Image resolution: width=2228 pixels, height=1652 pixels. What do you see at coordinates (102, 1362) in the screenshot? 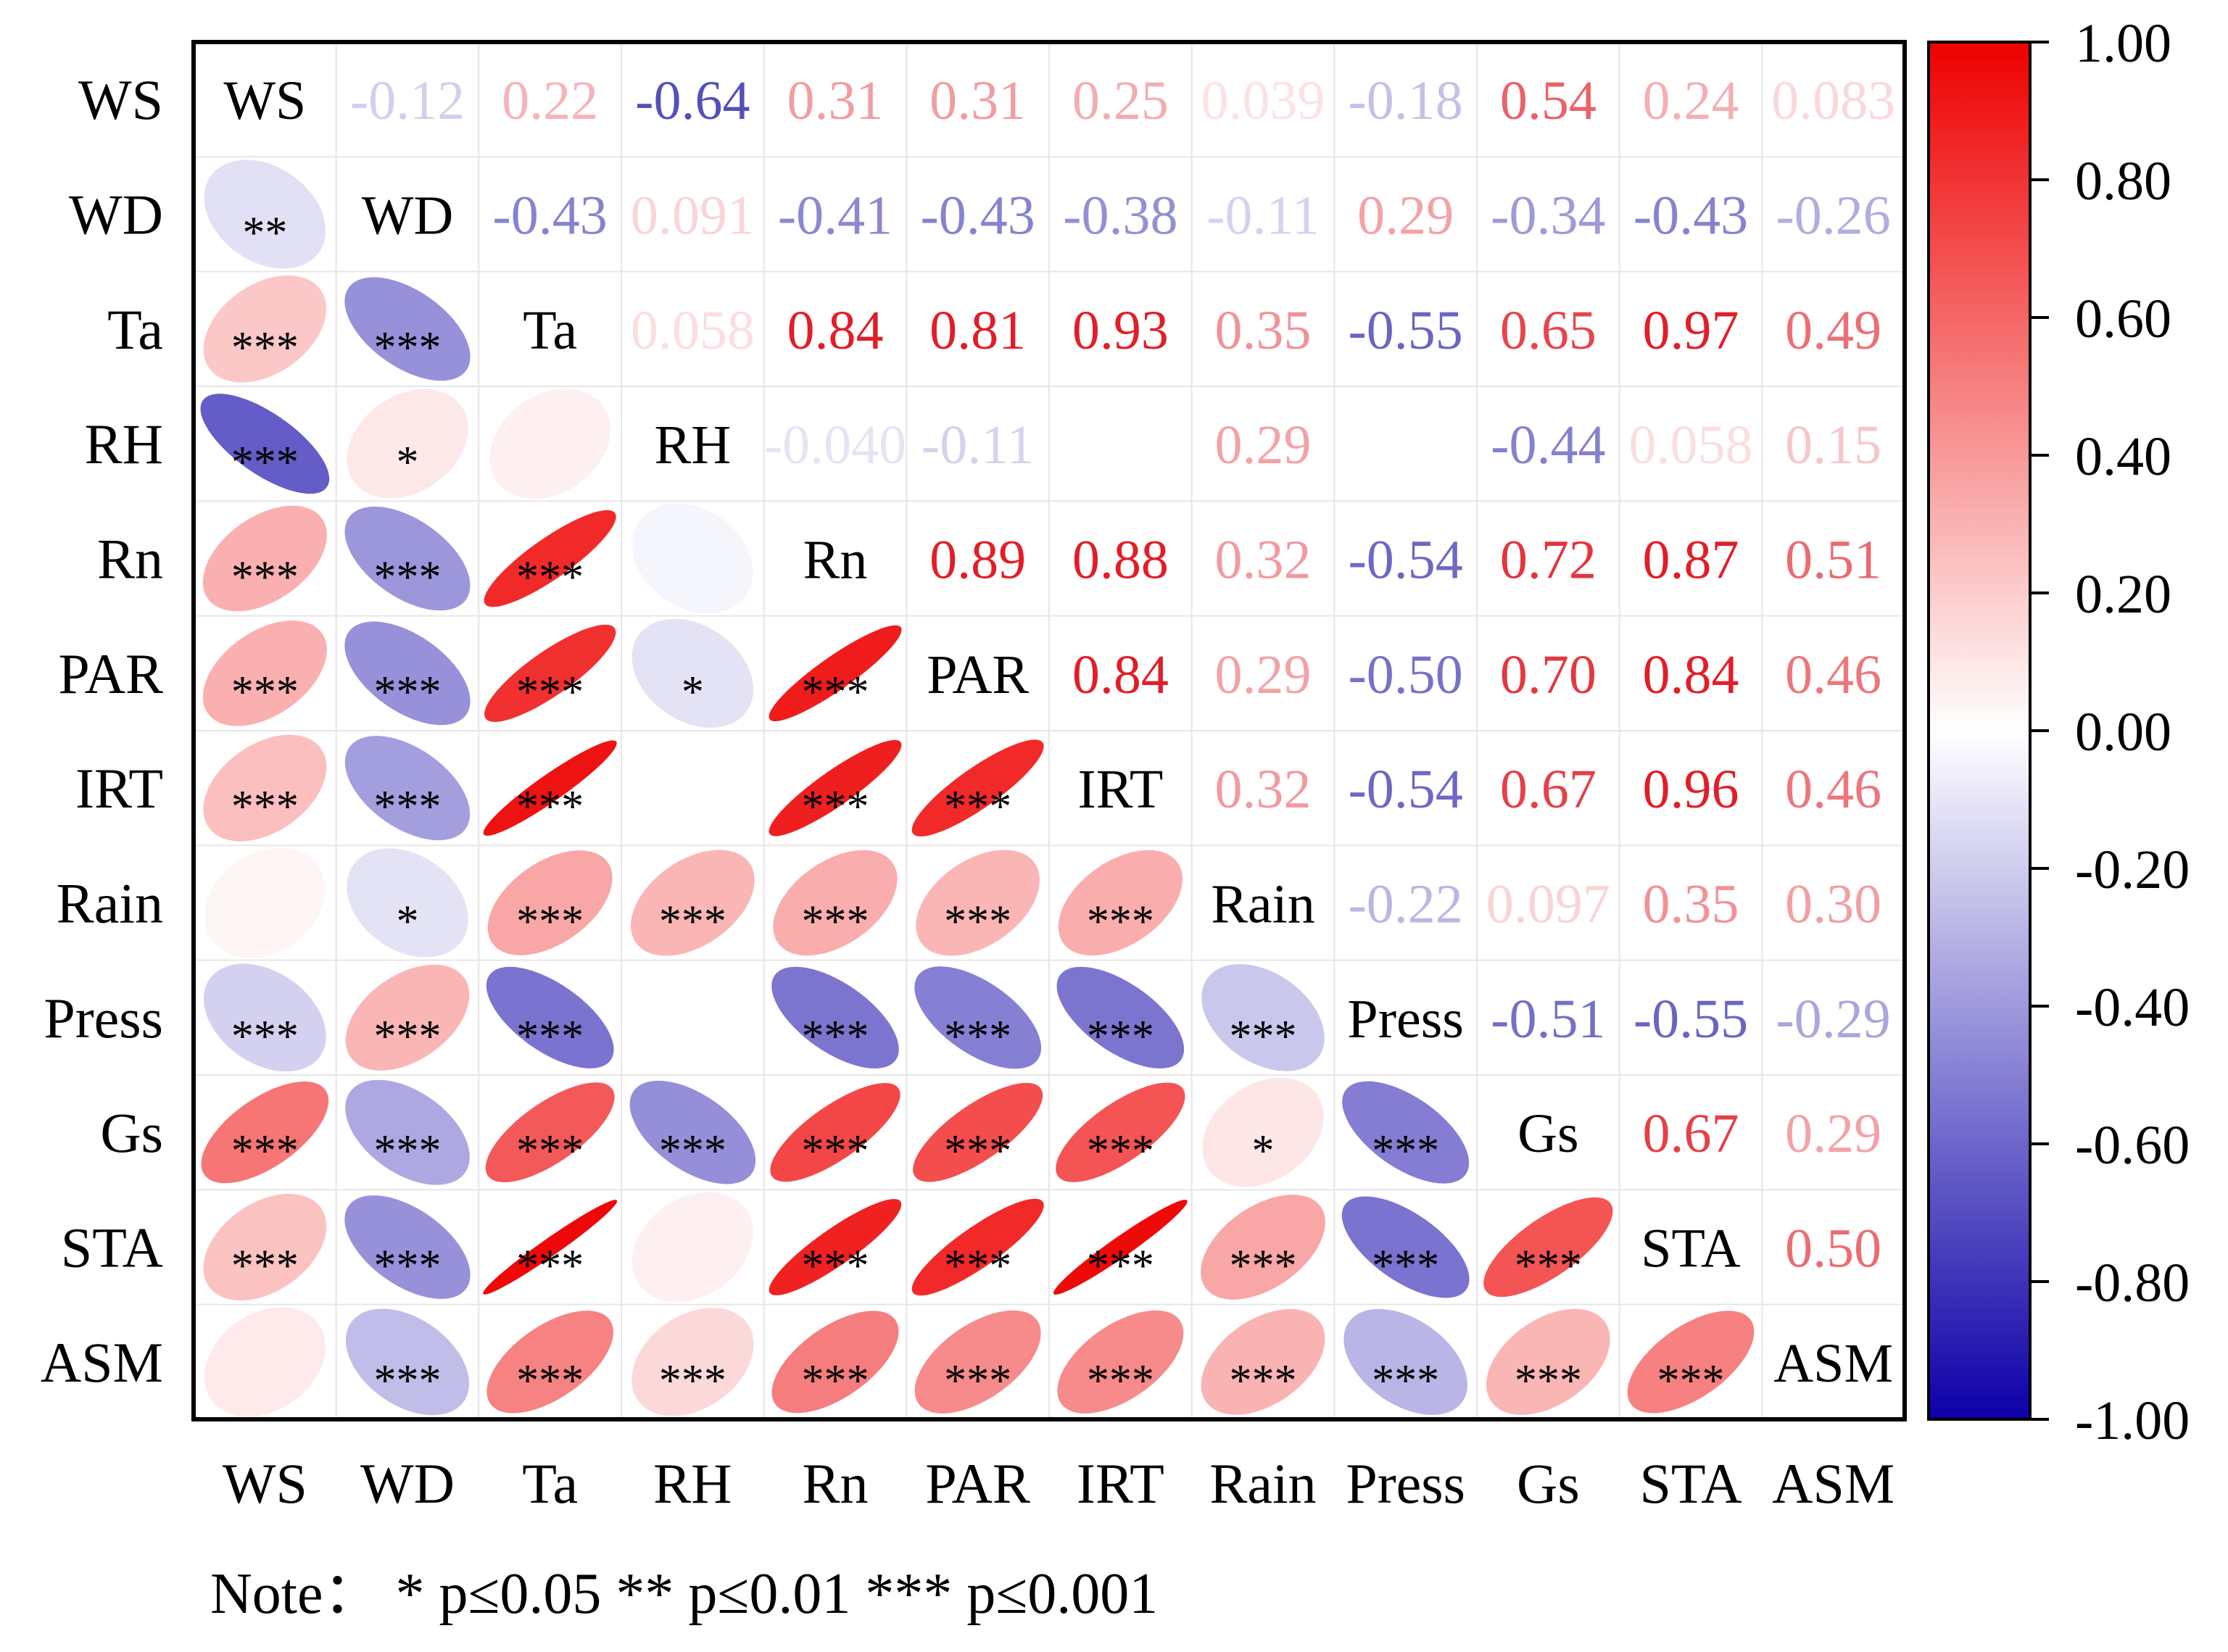
I see `row-label-asm: ASM` at bounding box center [102, 1362].